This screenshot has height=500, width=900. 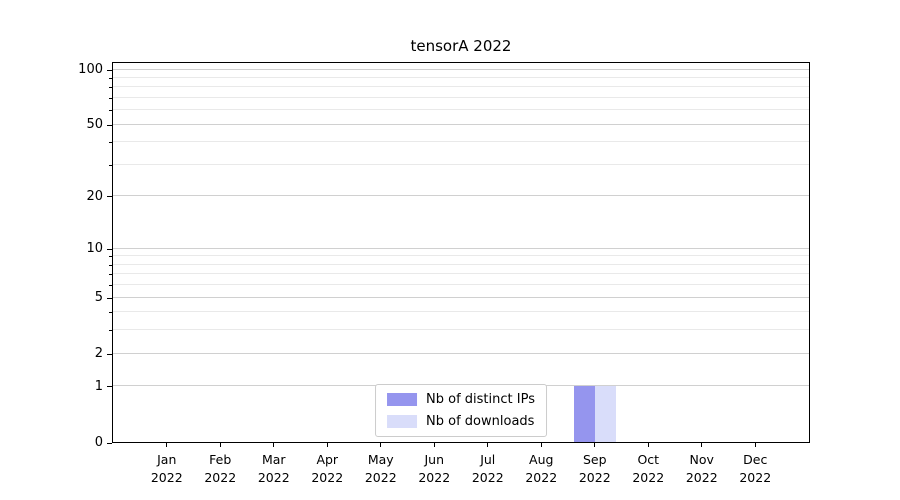 What do you see at coordinates (461, 46) in the screenshot?
I see `chart-title: tensorA 2022` at bounding box center [461, 46].